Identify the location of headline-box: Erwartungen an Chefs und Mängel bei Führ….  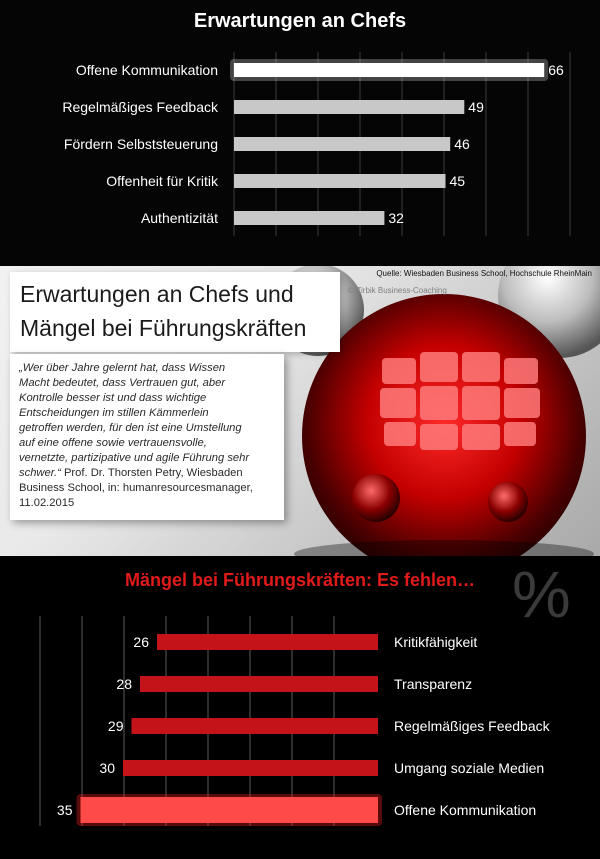
(175, 312).